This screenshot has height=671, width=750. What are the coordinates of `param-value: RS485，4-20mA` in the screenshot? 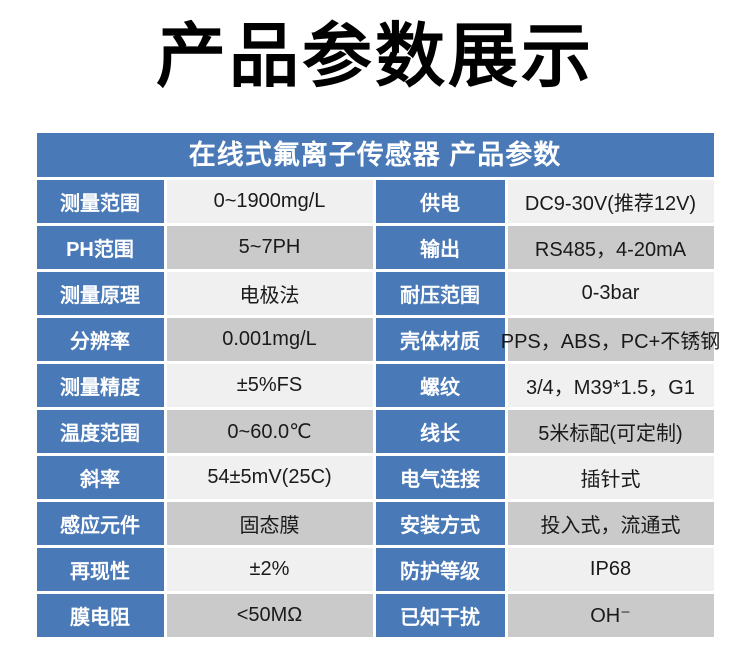 It's located at (610, 247).